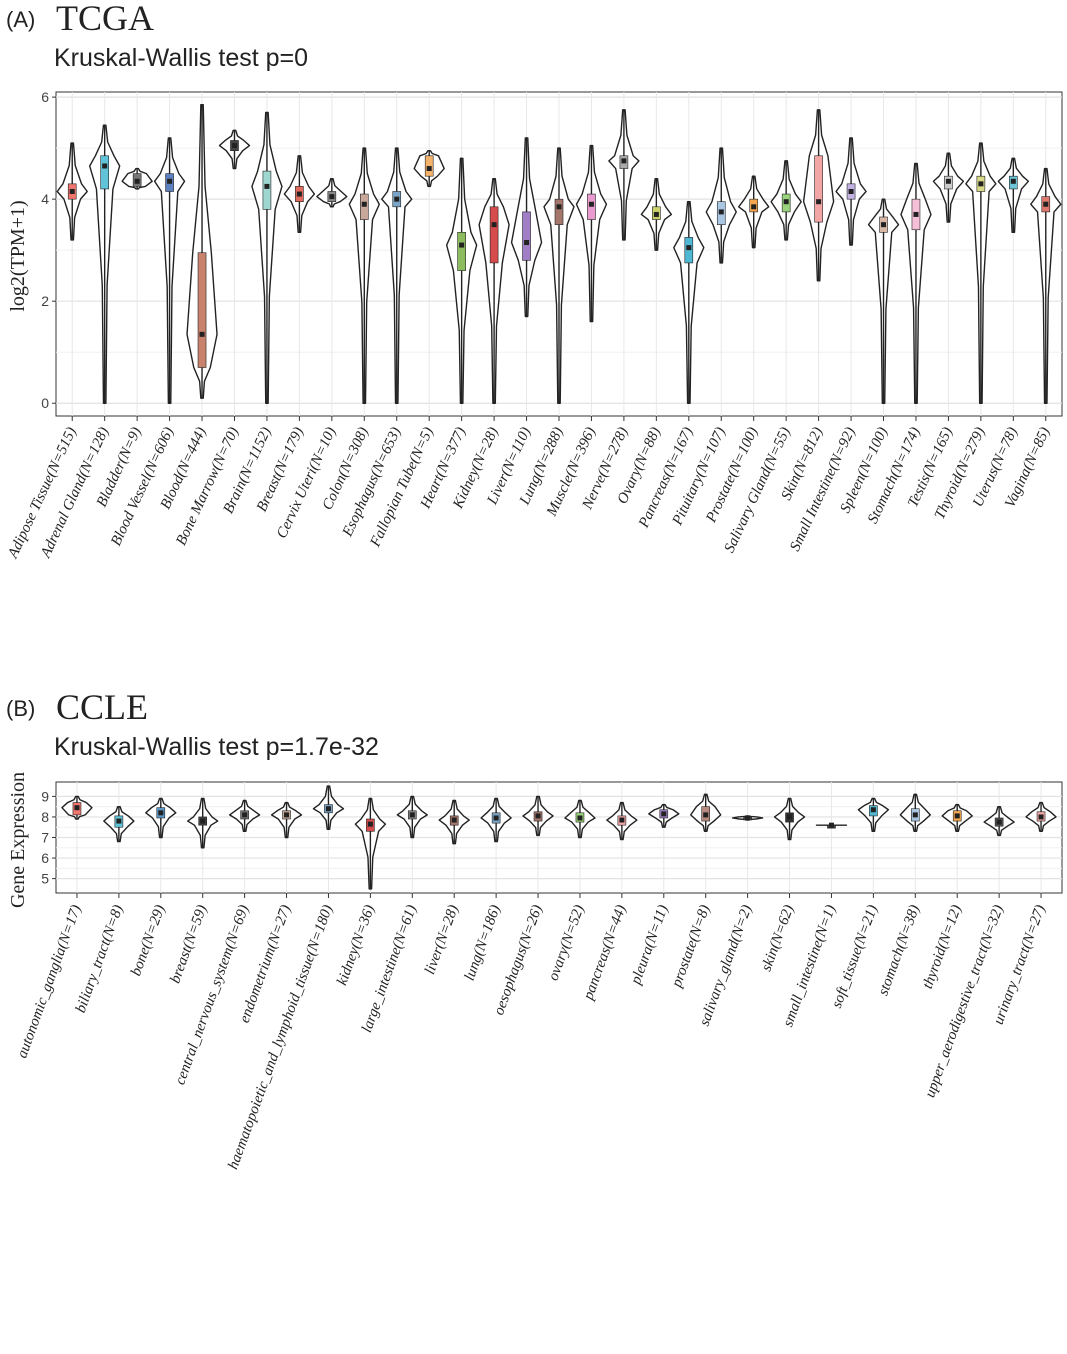  What do you see at coordinates (102, 707) in the screenshot?
I see `panel-b-title: CCLE` at bounding box center [102, 707].